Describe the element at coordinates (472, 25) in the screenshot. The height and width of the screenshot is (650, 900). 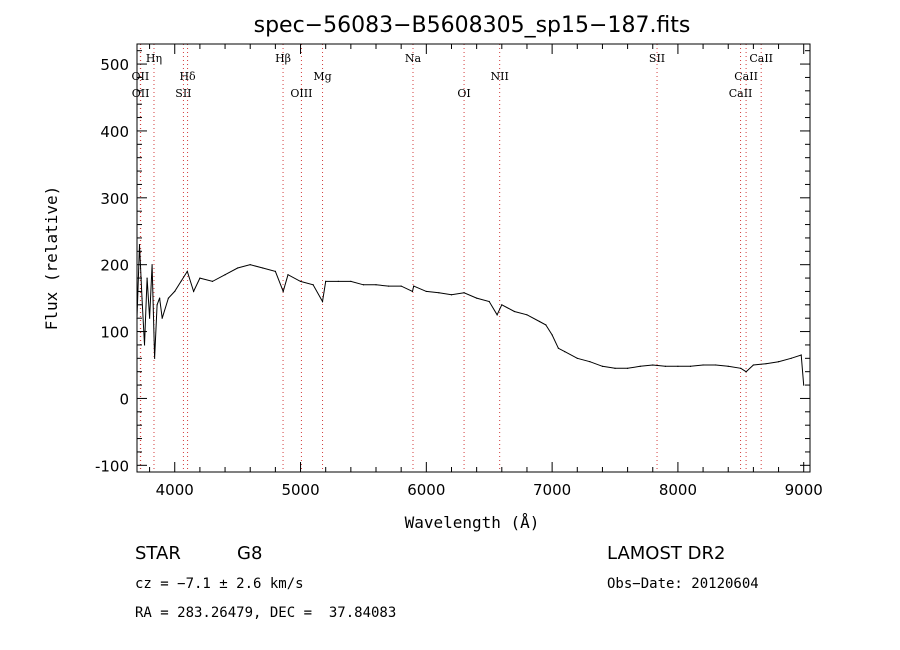
I see `chart-title: spec−56083−B5608305_sp15−187.fits` at that location.